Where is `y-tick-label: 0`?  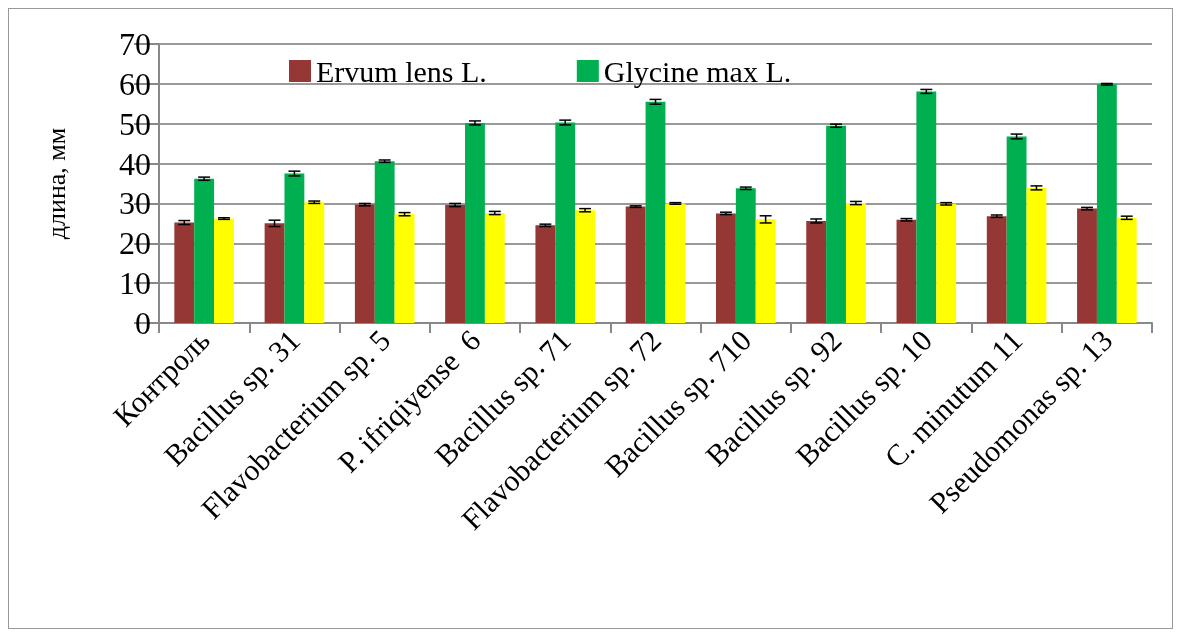 y-tick-label: 0 is located at coordinates (143, 323).